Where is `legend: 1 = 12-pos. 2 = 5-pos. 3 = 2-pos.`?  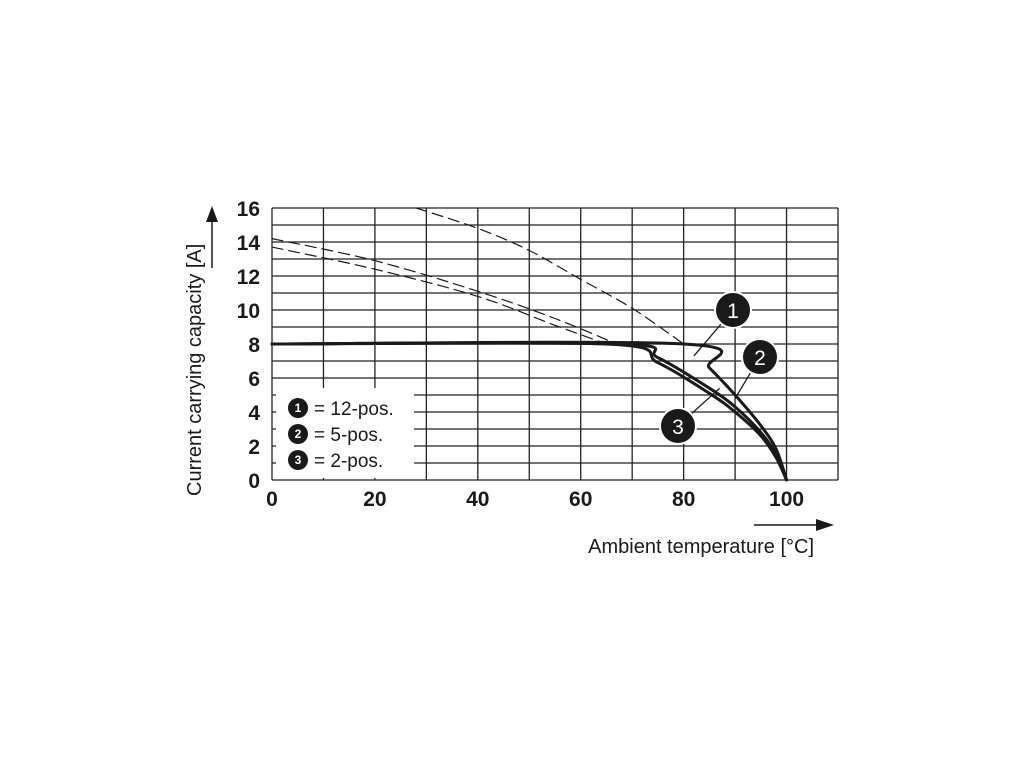
legend: 1 = 12-pos. 2 = 5-pos. 3 = 2-pos. is located at coordinates (345, 433).